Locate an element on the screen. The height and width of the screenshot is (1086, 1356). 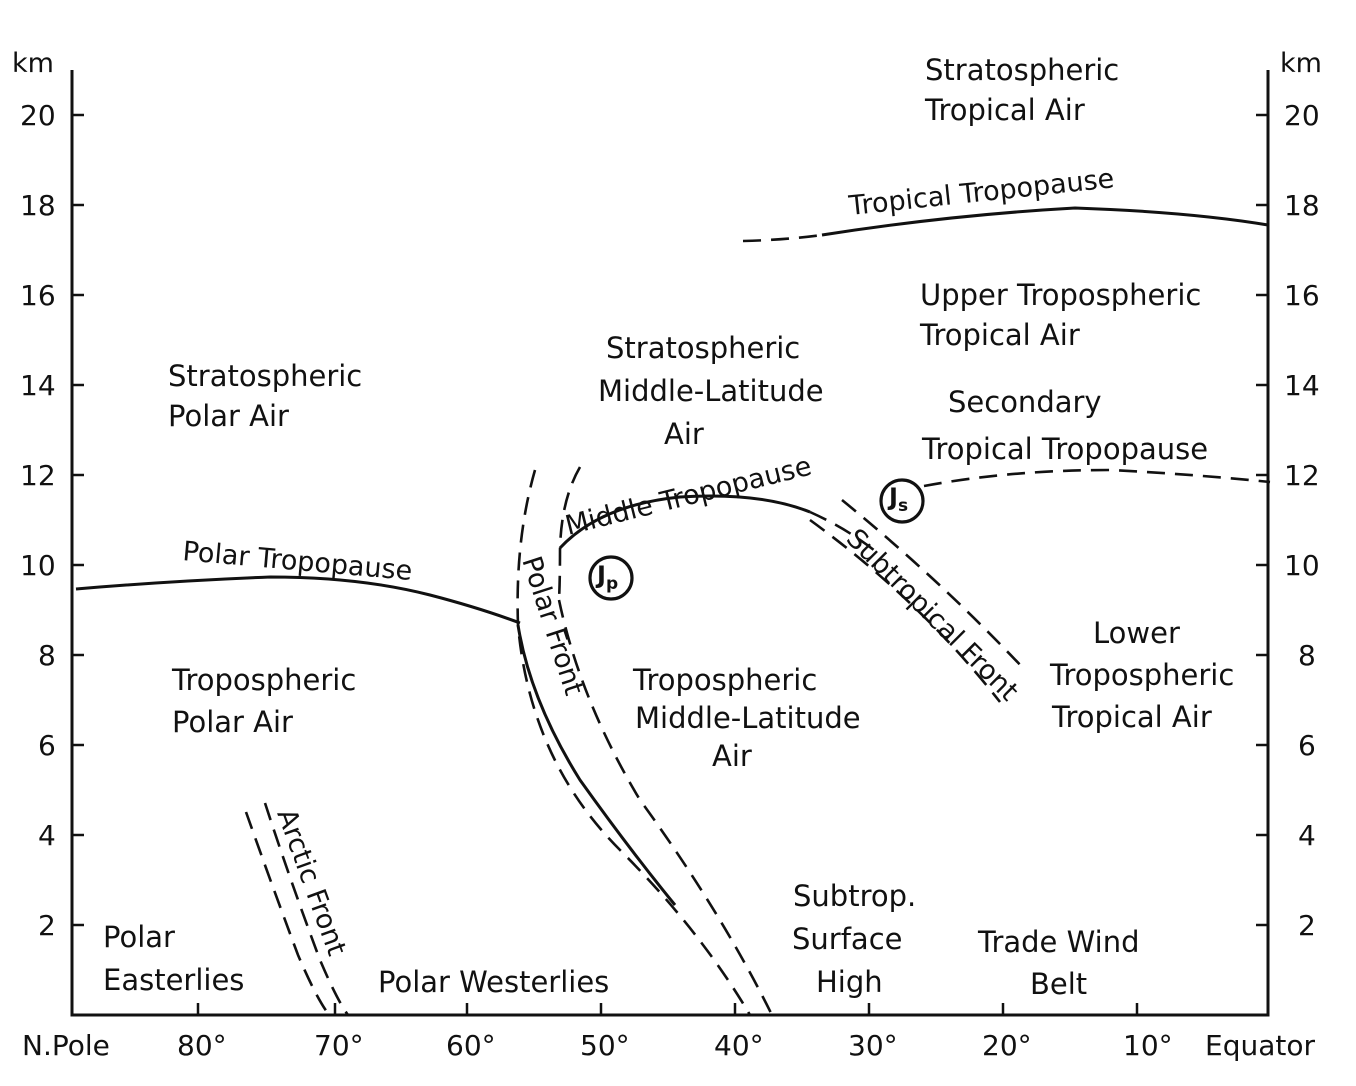
polar-easterlies-label: Polar Easterlies is located at coordinates (173, 958).